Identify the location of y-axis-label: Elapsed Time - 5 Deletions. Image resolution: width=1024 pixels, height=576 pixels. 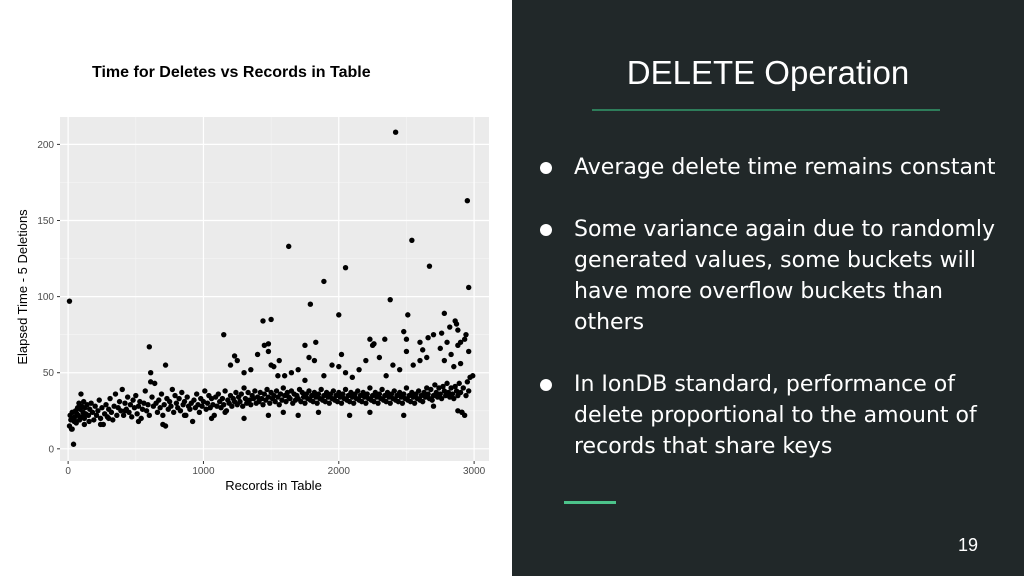
(22, 287).